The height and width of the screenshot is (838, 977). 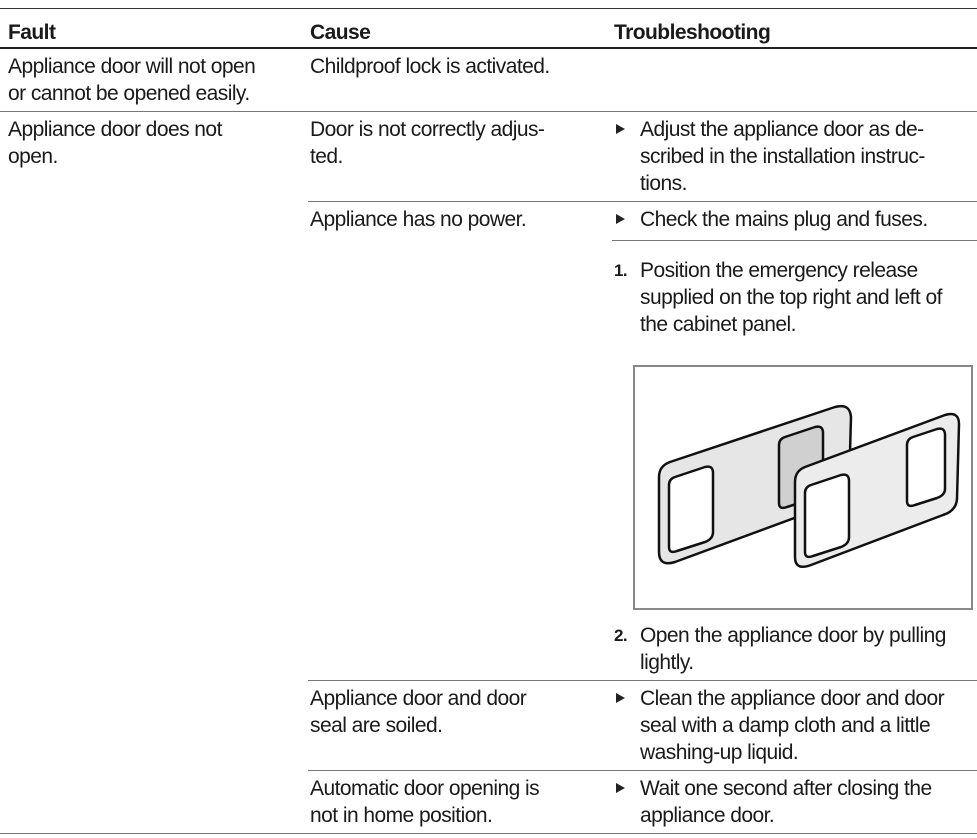 I want to click on remedy-text: scribed in the installation instruc-, so click(x=782, y=156).